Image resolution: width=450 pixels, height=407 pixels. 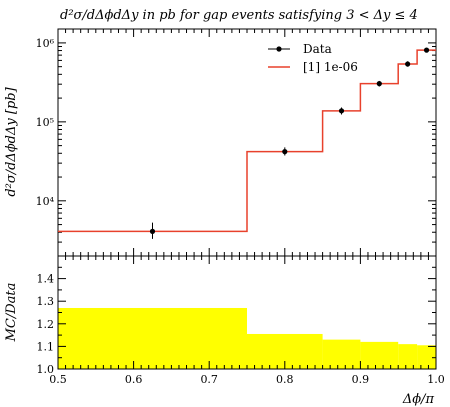 I want to click on x-tick-label: 0.8, so click(x=285, y=379).